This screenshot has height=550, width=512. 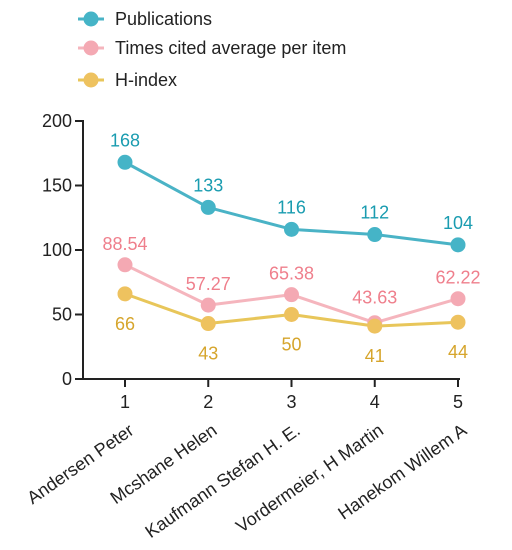 What do you see at coordinates (458, 223) in the screenshot?
I see `data-label: 104` at bounding box center [458, 223].